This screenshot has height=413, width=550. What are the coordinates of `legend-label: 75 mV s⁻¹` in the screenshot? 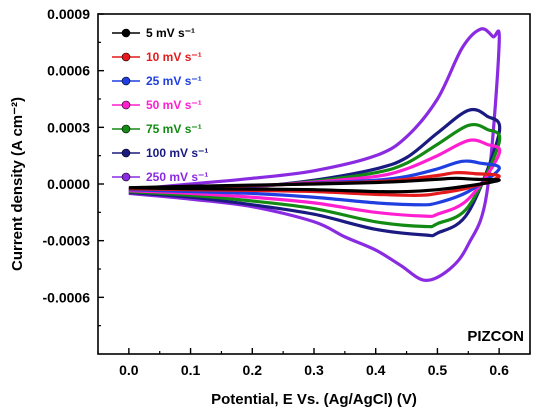 It's located at (174, 129).